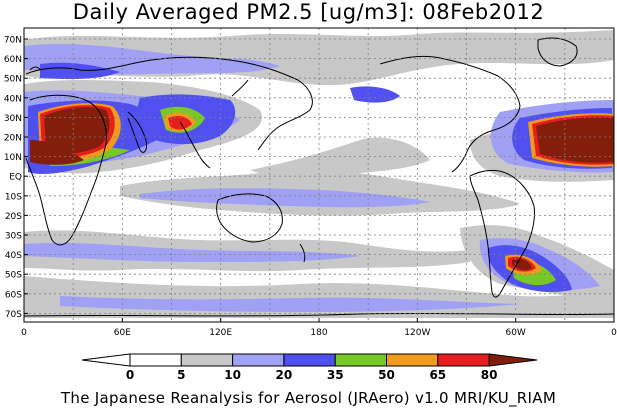 This screenshot has height=410, width=617. I want to click on colorbar-label: 80, so click(489, 375).